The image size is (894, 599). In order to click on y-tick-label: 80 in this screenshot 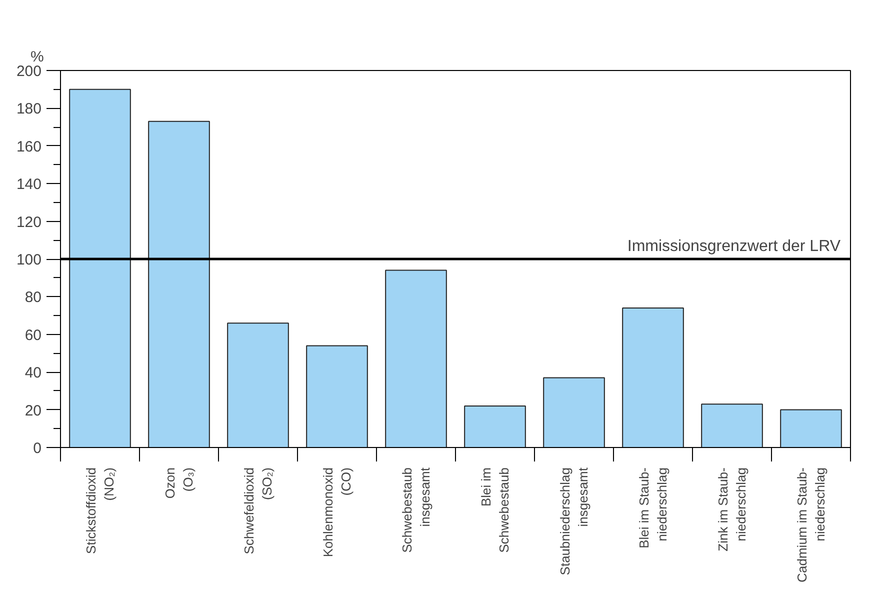, I will do `click(33, 297)`.